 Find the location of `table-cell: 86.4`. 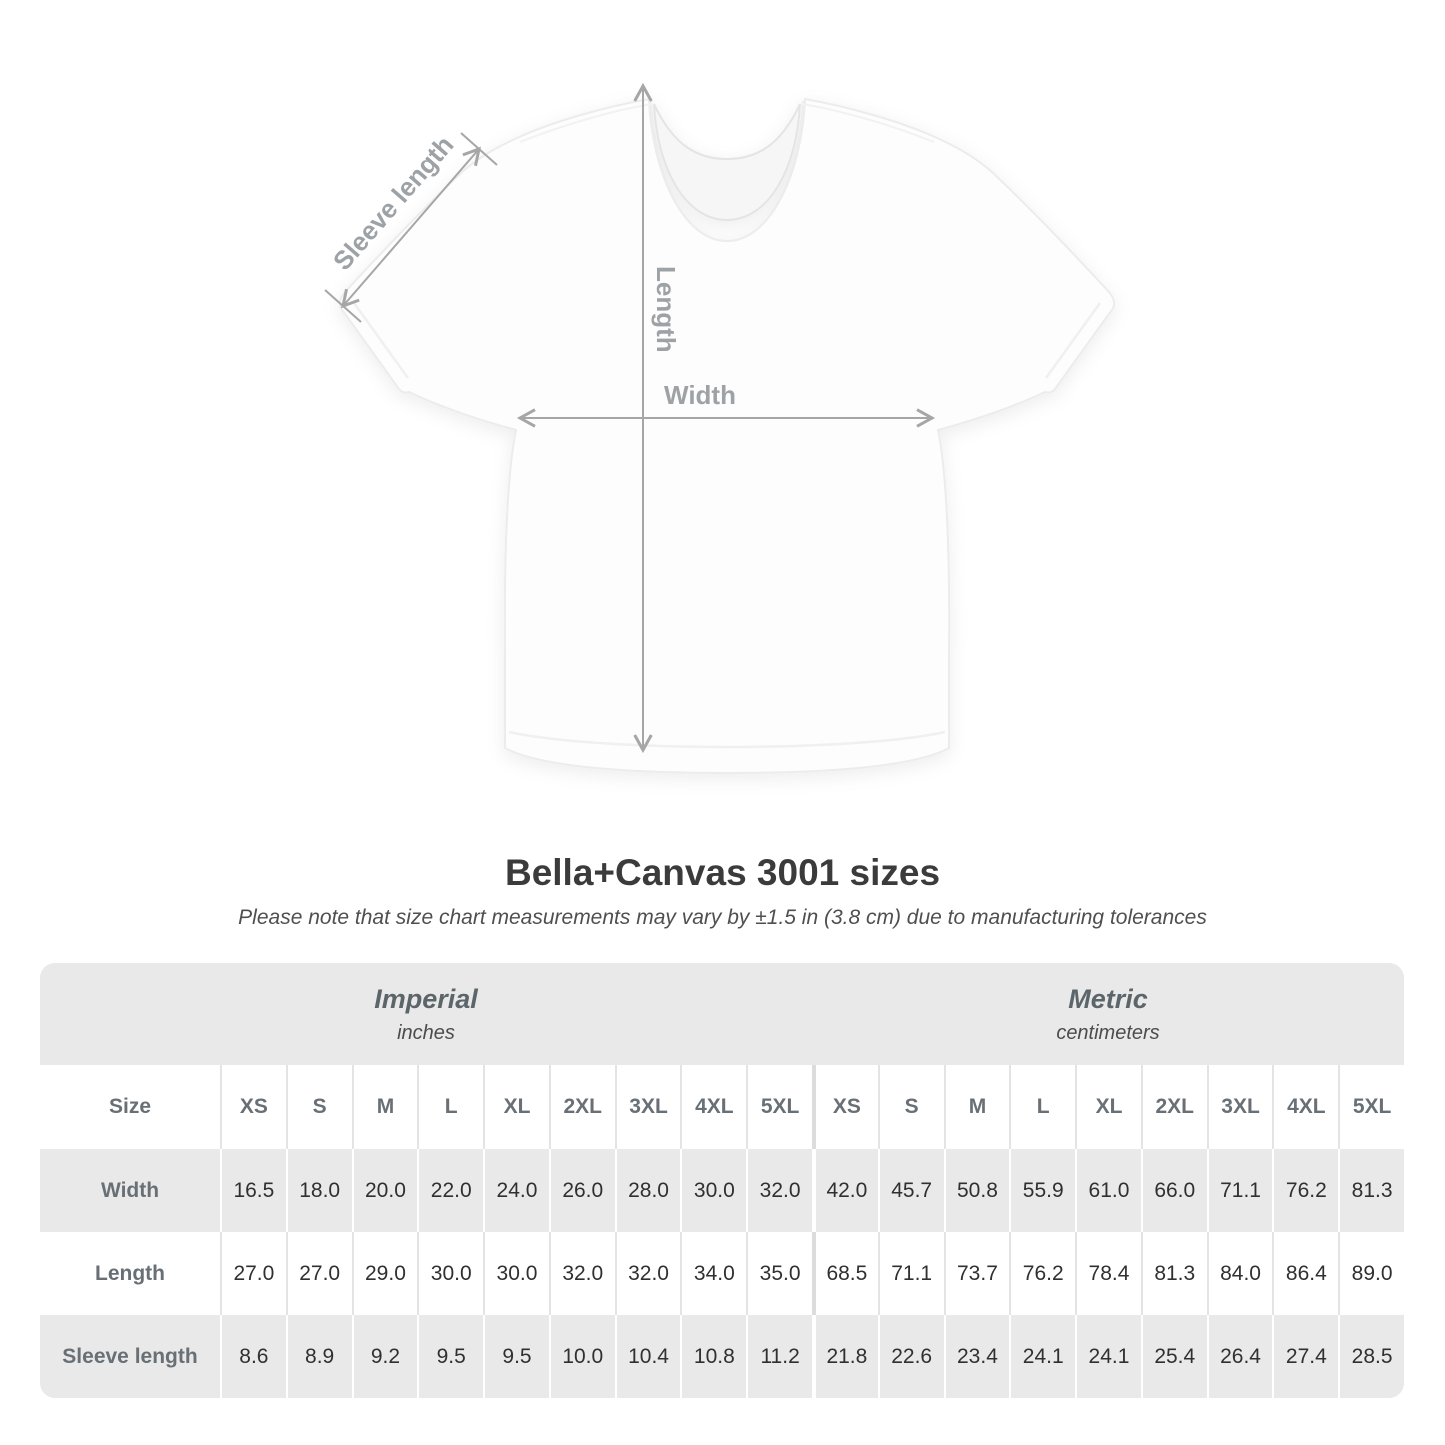

table-cell: 86.4 is located at coordinates (1305, 1273).